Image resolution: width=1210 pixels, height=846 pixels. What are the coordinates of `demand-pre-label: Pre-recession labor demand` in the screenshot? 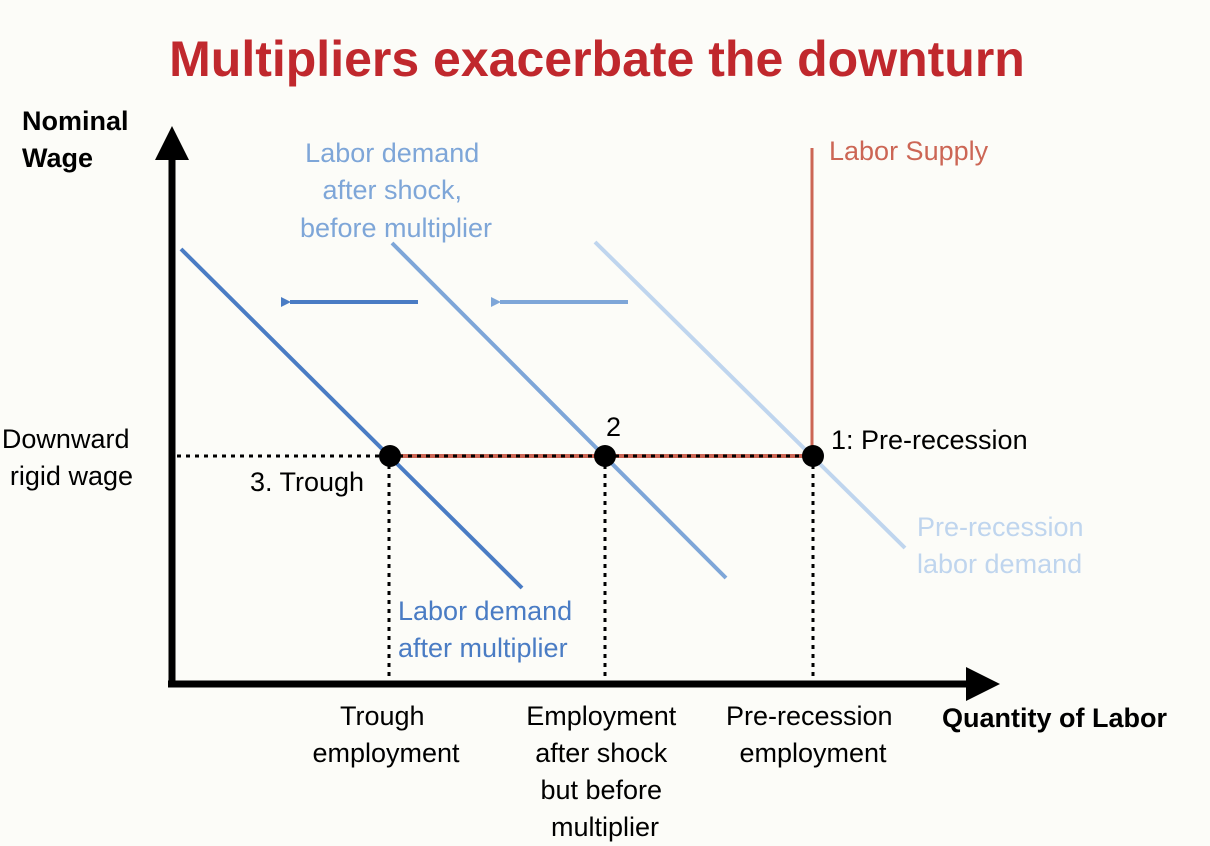 It's located at (1004, 545).